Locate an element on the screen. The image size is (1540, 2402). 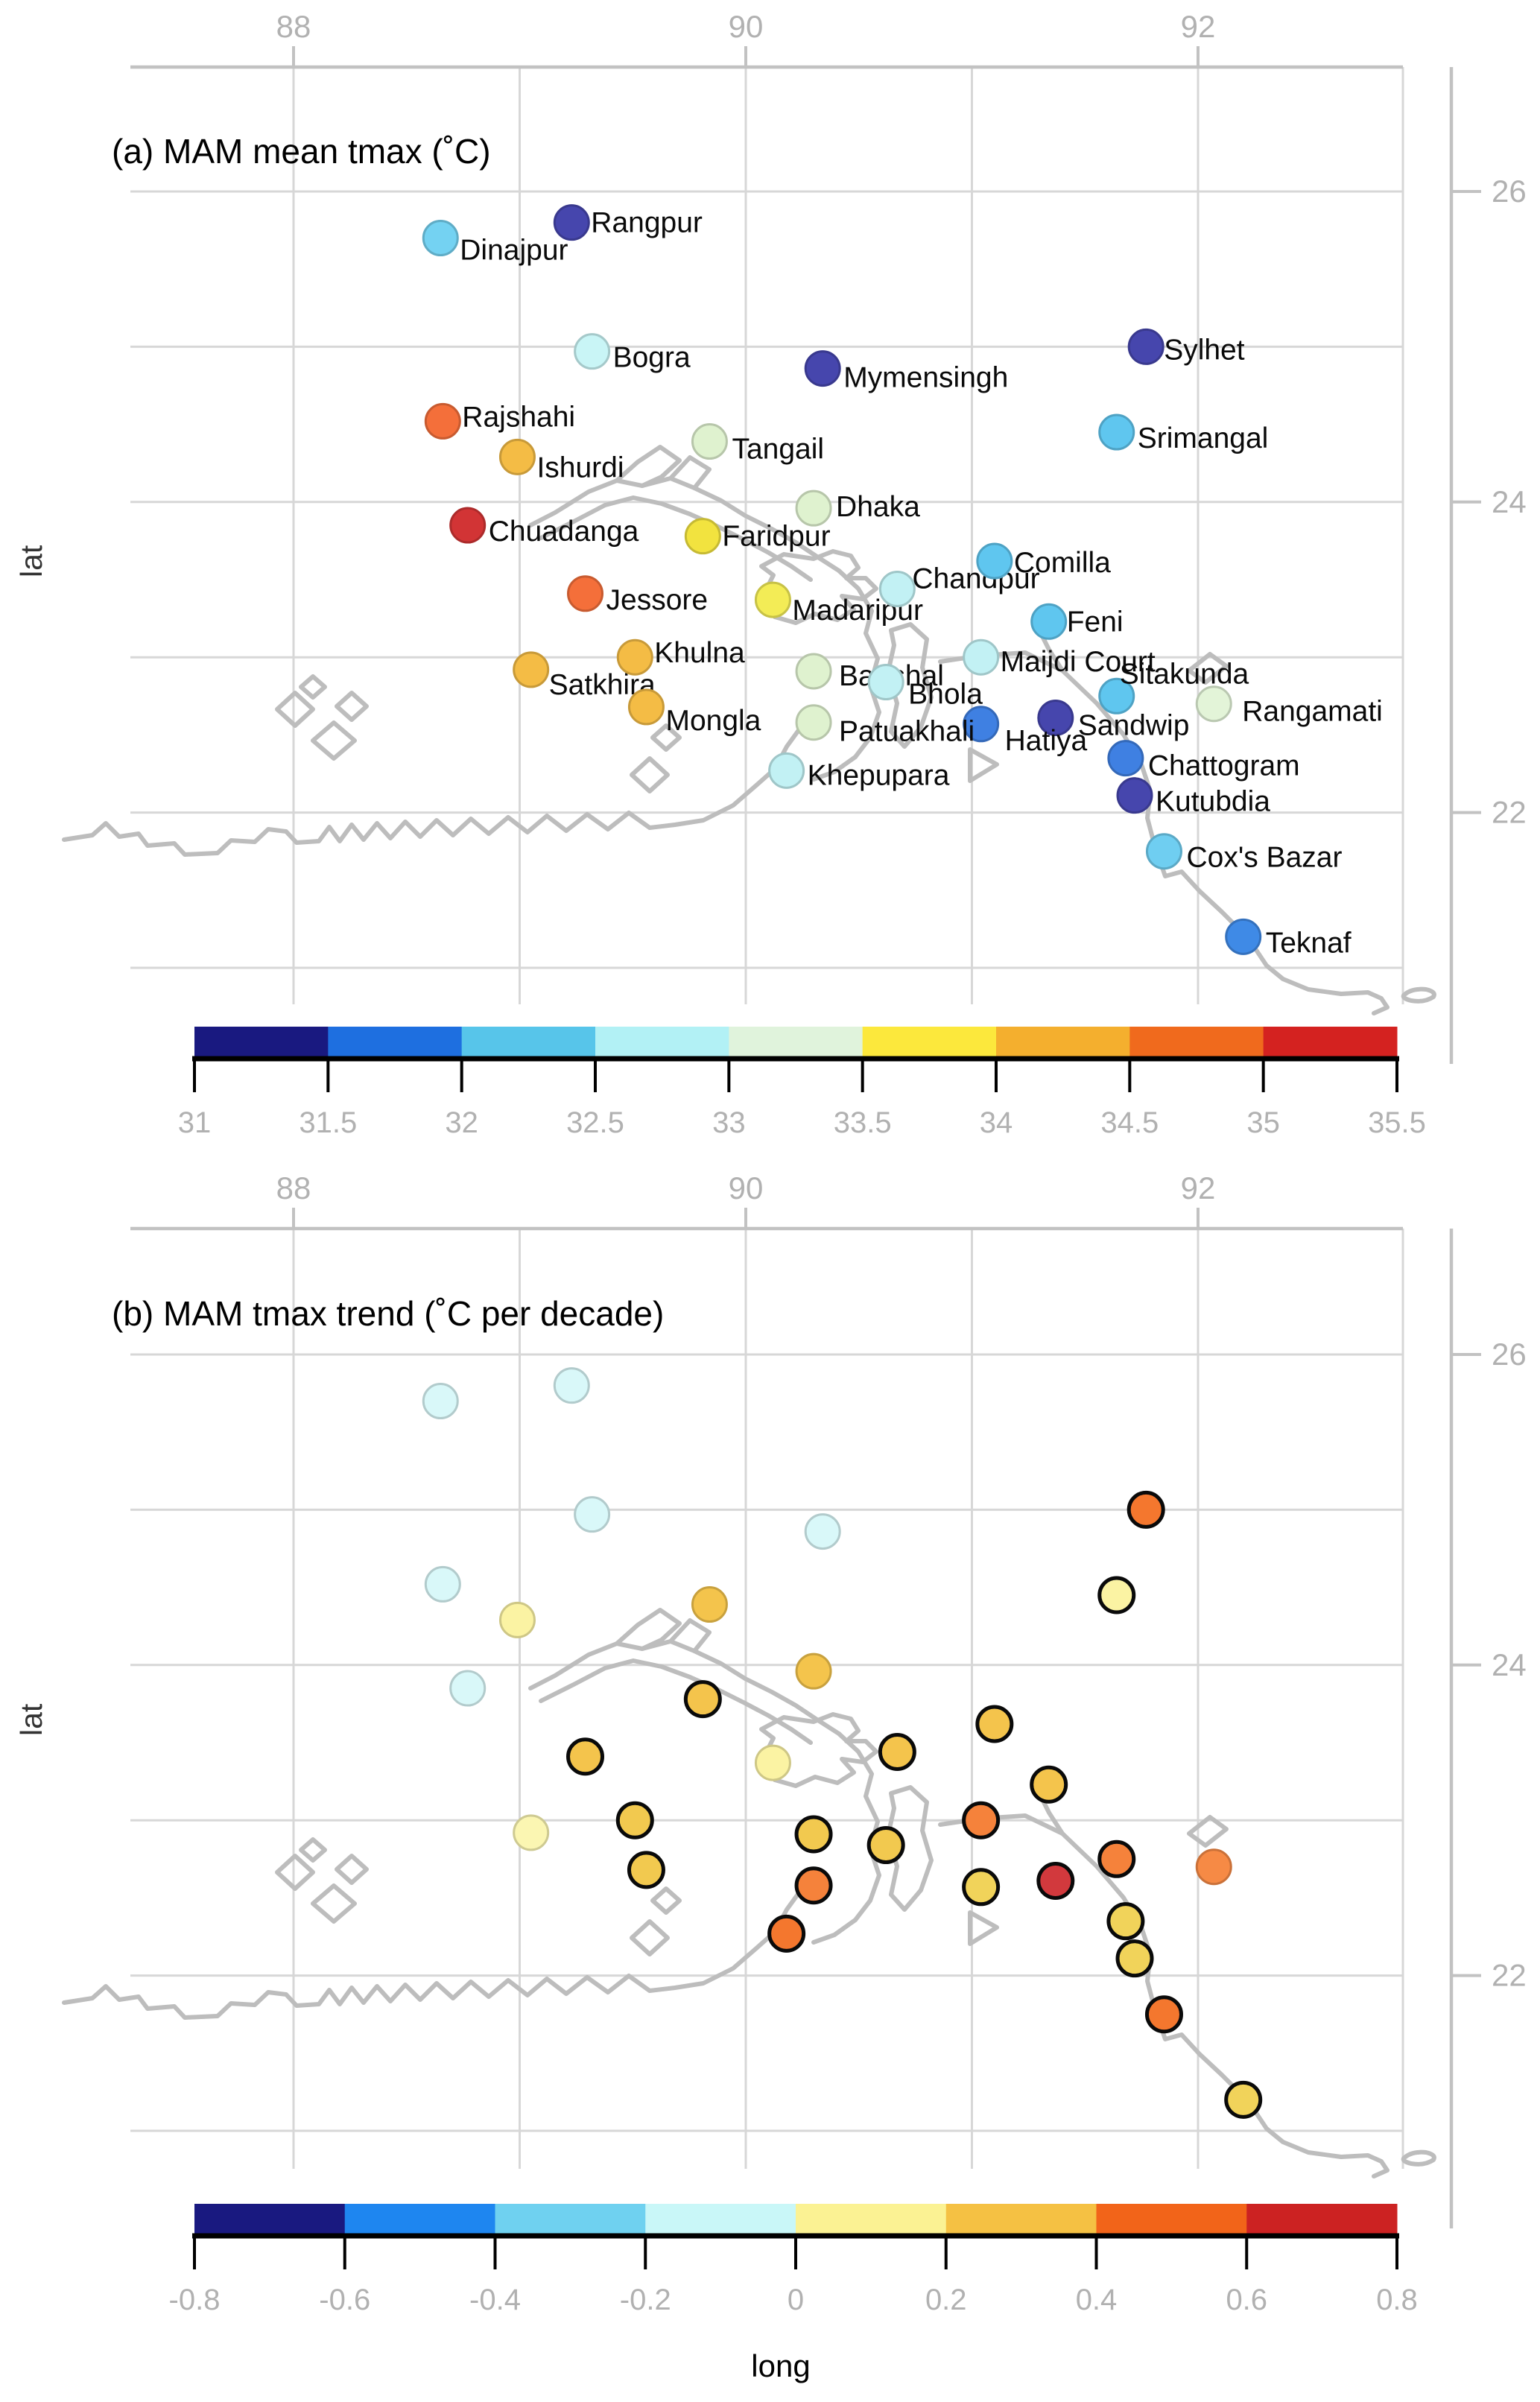
station-label: Tangail is located at coordinates (778, 450).